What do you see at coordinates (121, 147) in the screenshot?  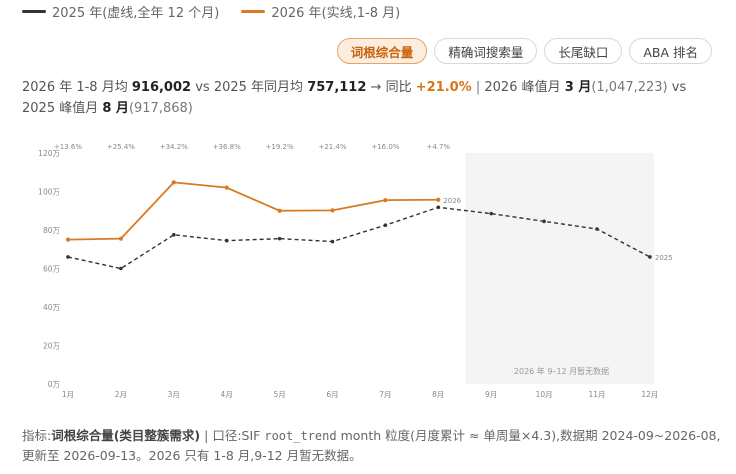 I see `yoy-label: +25.4%` at bounding box center [121, 147].